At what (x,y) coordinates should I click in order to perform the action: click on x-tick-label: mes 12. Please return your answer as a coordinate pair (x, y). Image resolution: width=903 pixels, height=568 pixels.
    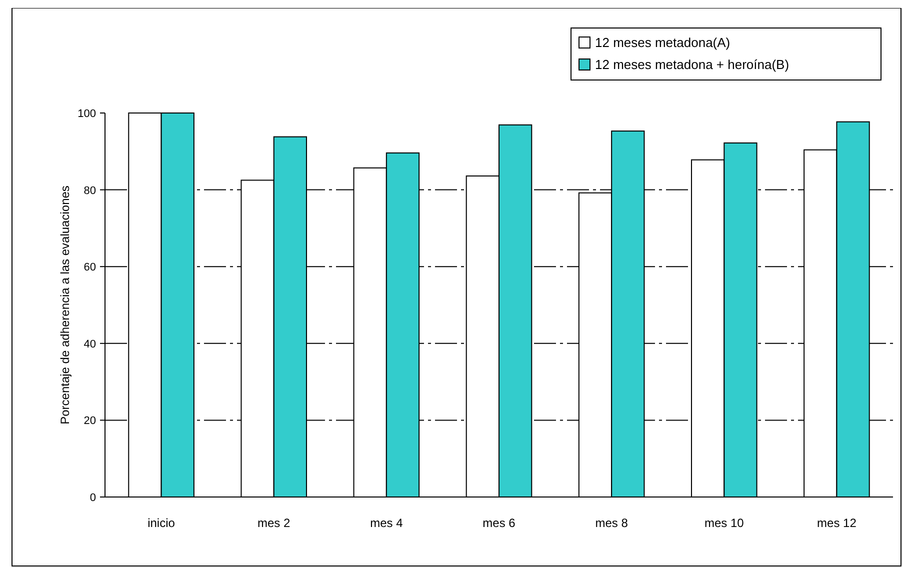
    Looking at the image, I should click on (837, 523).